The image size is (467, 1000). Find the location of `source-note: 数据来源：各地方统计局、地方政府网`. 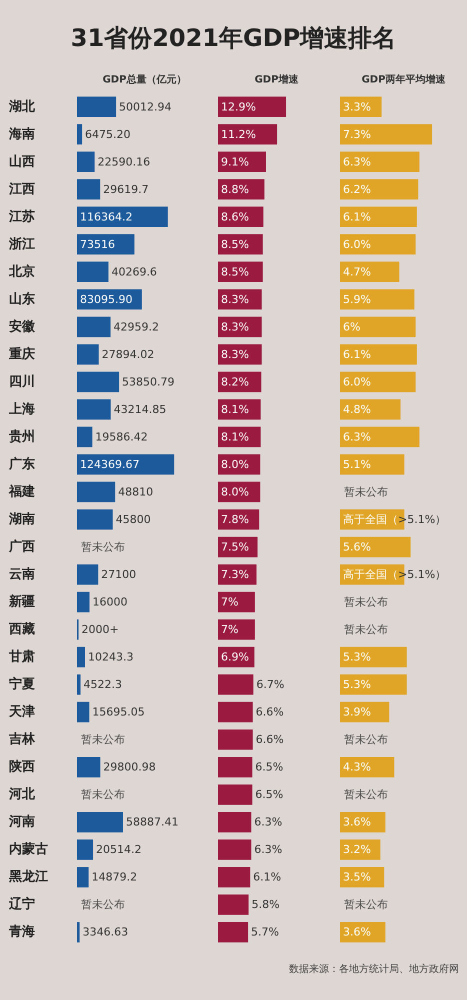

source-note: 数据来源：各地方统计局、地方政府网 is located at coordinates (374, 969).